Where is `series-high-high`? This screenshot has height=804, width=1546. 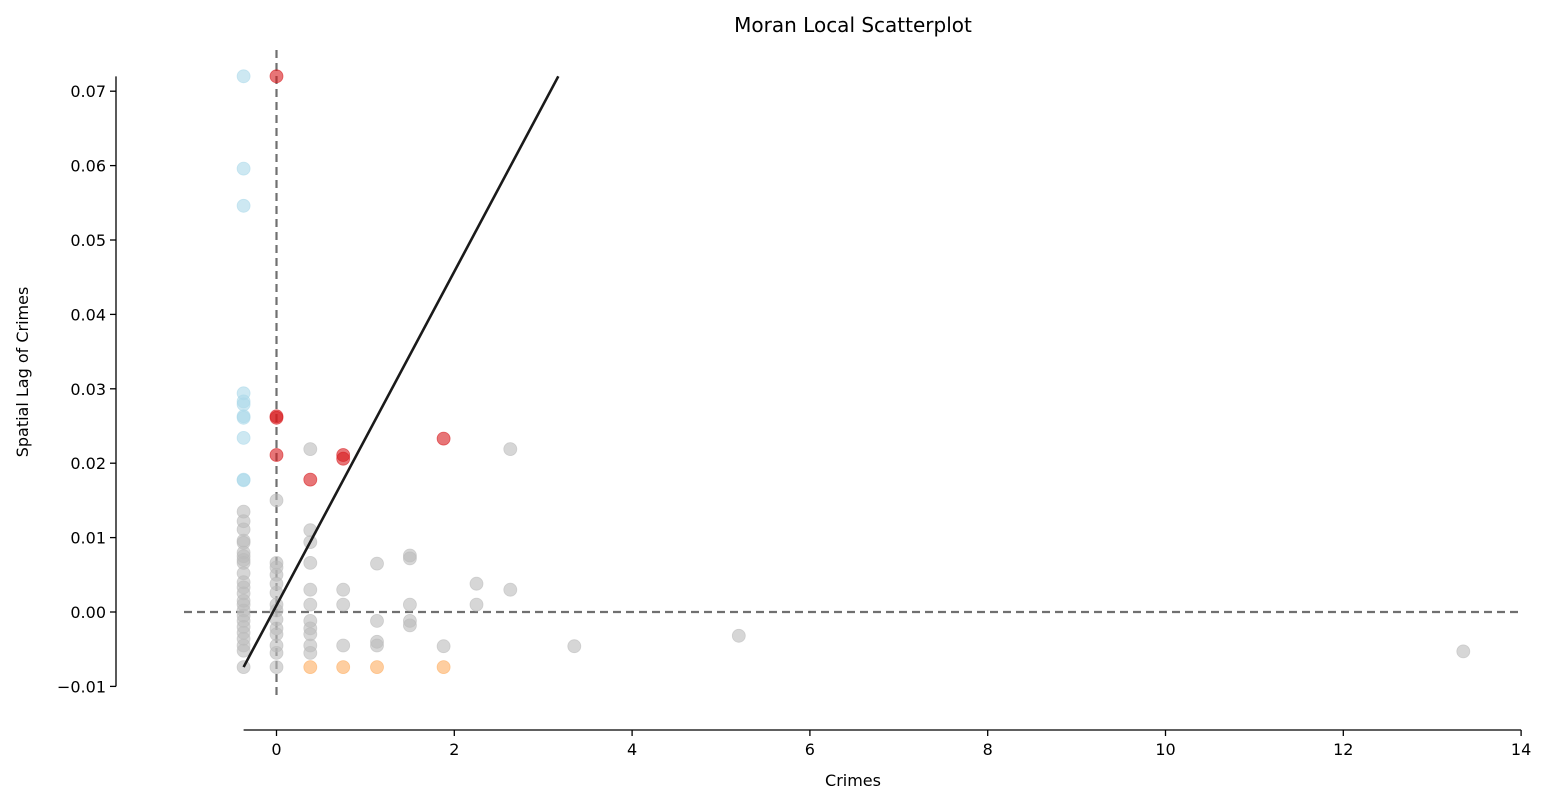 series-high-high is located at coordinates (360, 278).